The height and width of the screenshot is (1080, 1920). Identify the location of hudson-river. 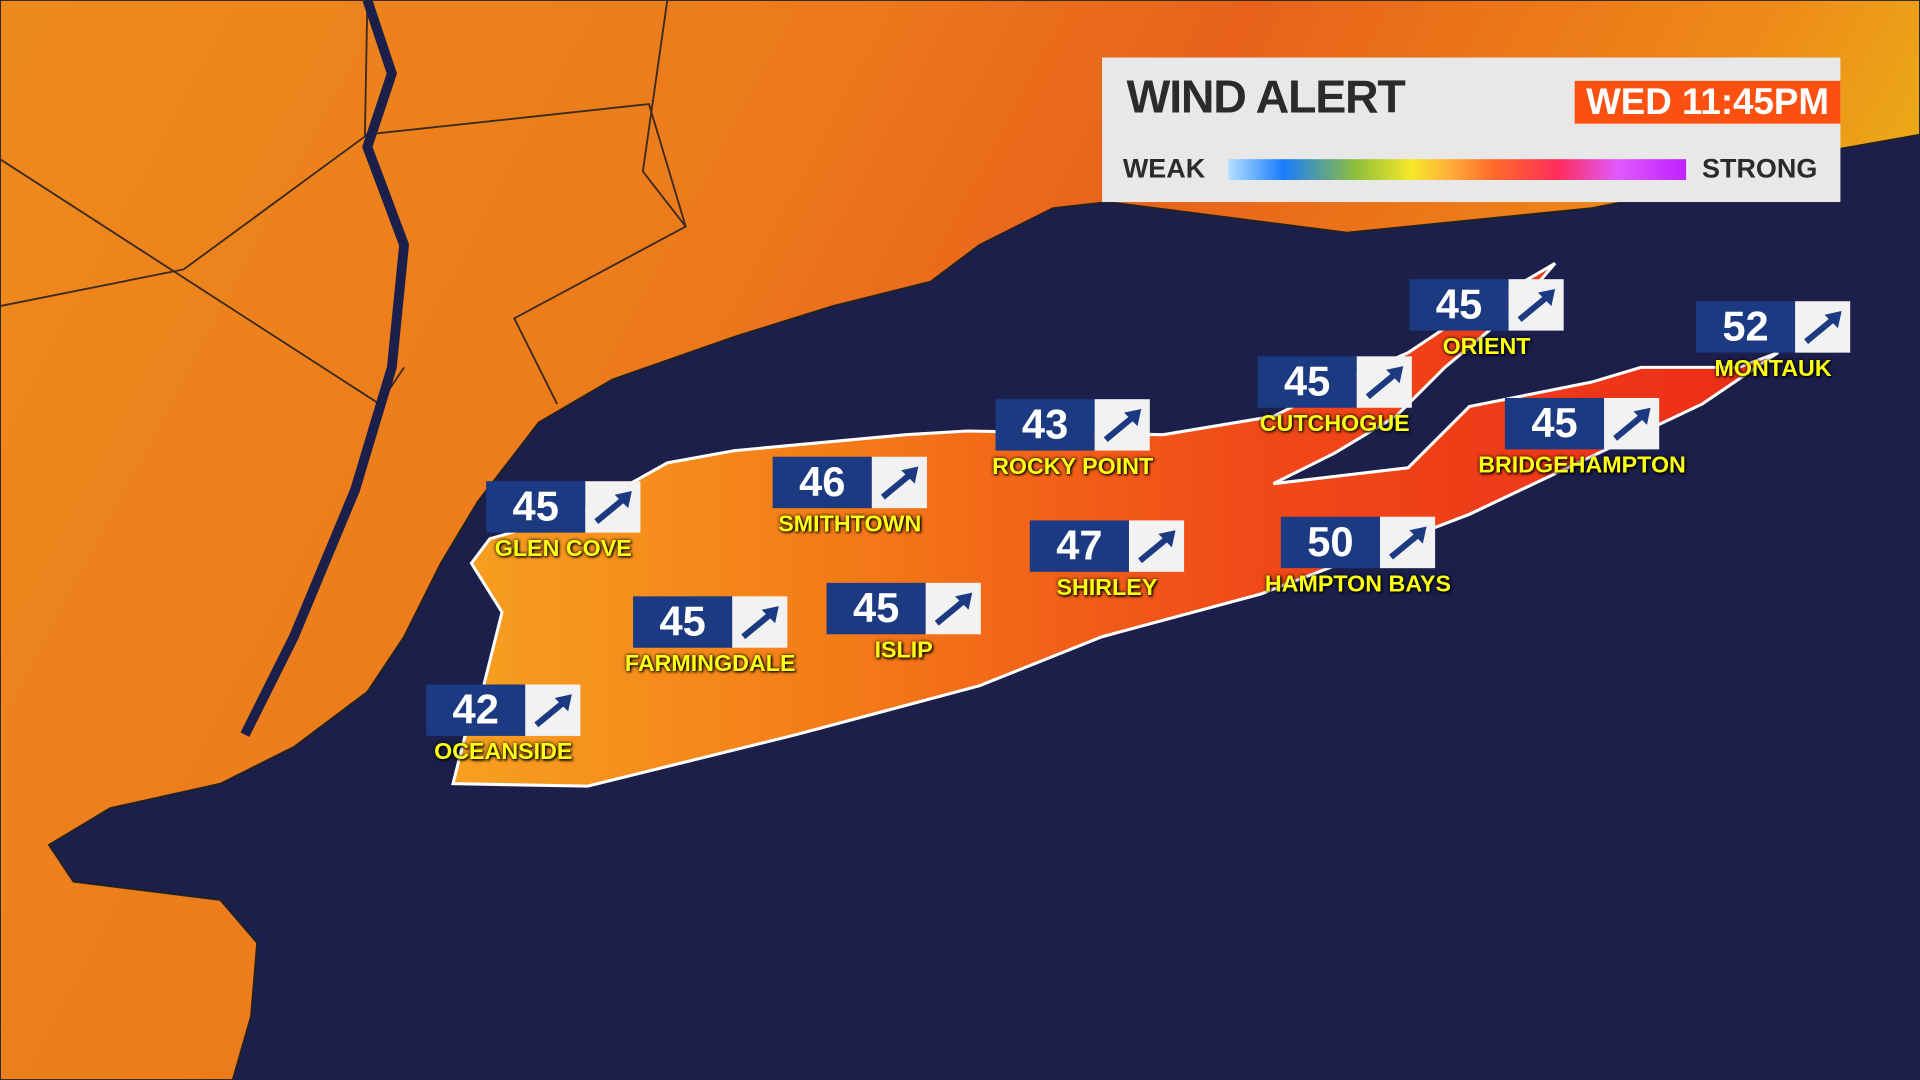
(325, 368).